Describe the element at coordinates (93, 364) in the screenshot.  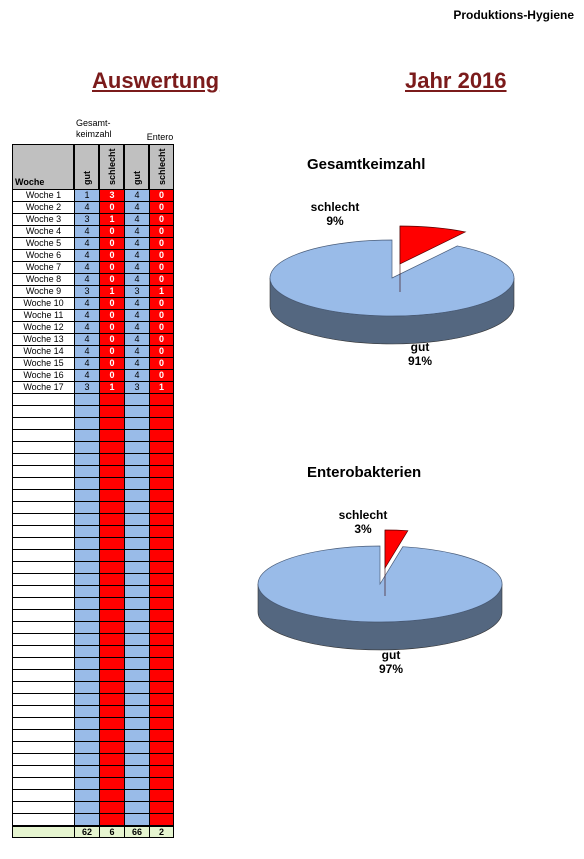
I see `table-row: Woche 15 4 0 4 0` at that location.